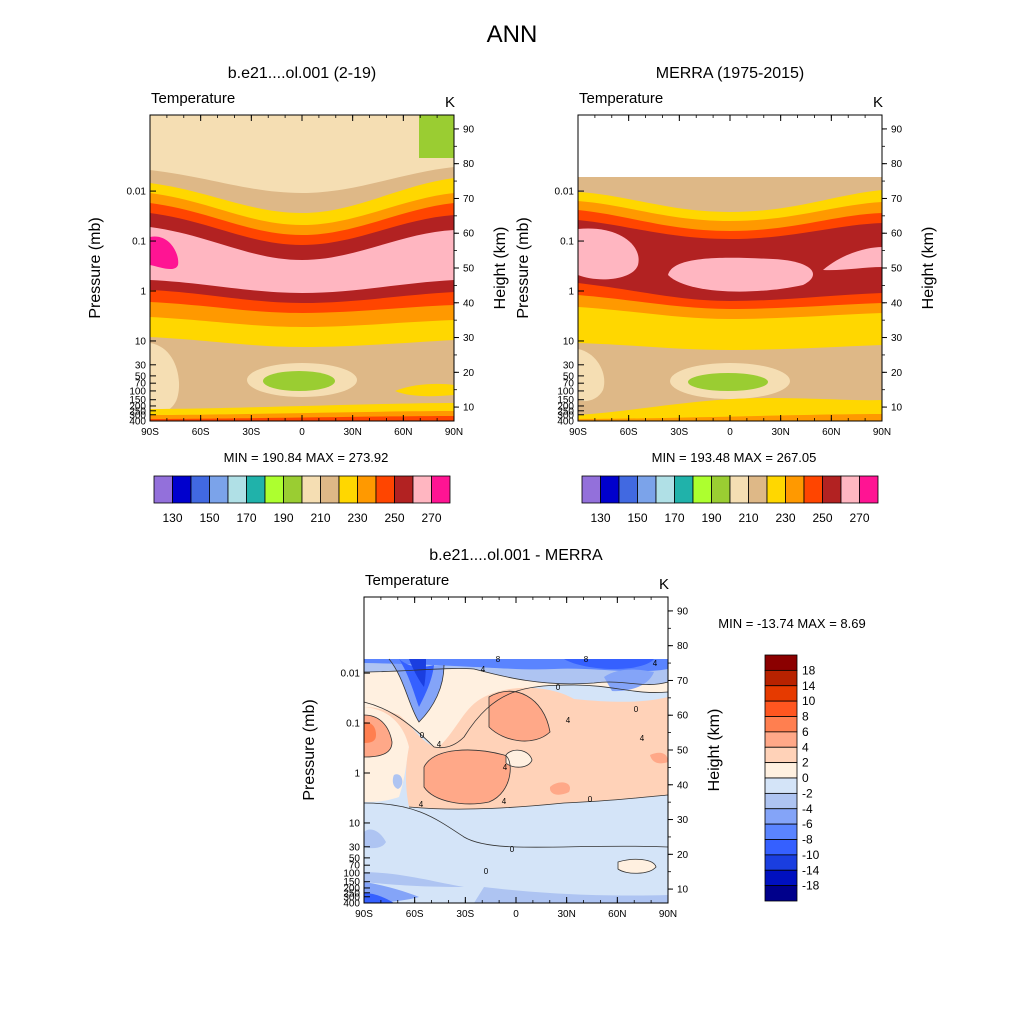  What do you see at coordinates (807, 793) in the screenshot?
I see `colorbar-label: -2` at bounding box center [807, 793].